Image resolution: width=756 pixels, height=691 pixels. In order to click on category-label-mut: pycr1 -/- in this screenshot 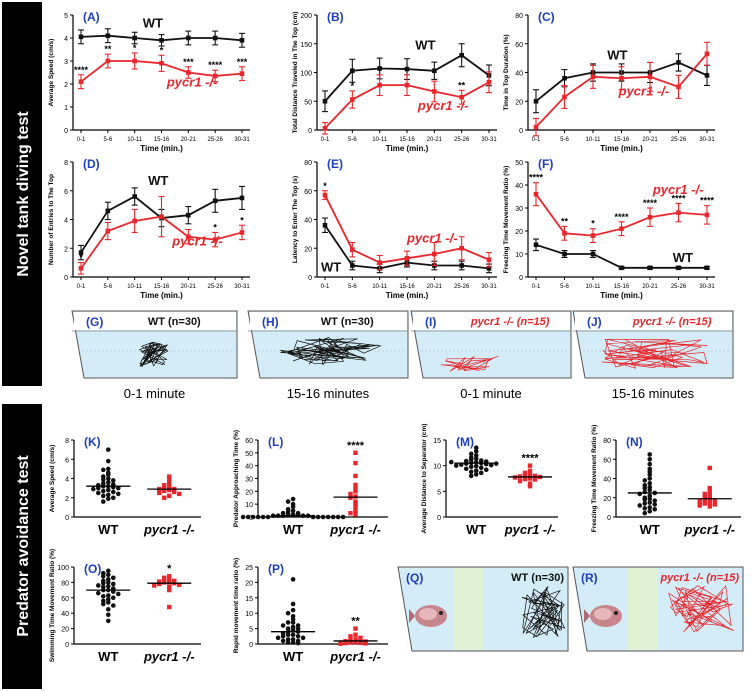, I will do `click(169, 656)`.